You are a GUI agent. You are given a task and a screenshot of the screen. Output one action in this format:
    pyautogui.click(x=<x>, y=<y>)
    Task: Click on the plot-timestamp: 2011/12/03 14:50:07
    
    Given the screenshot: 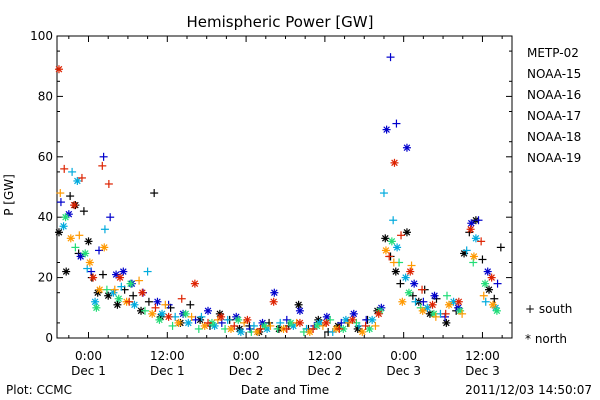 What is the action you would take?
    pyautogui.click(x=528, y=390)
    